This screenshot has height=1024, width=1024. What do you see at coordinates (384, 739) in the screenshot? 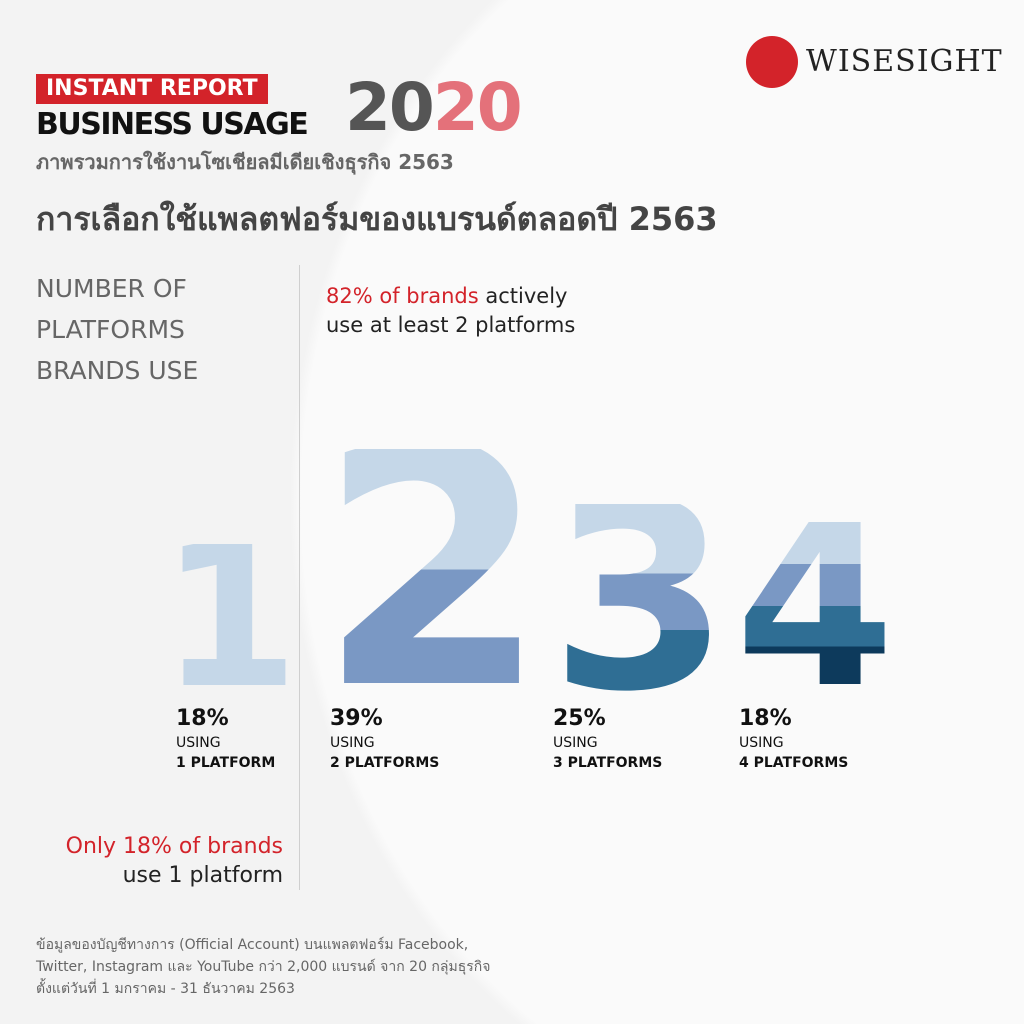
I see `stat-2-platforms: 39% USING 2 PLATFORMS` at bounding box center [384, 739].